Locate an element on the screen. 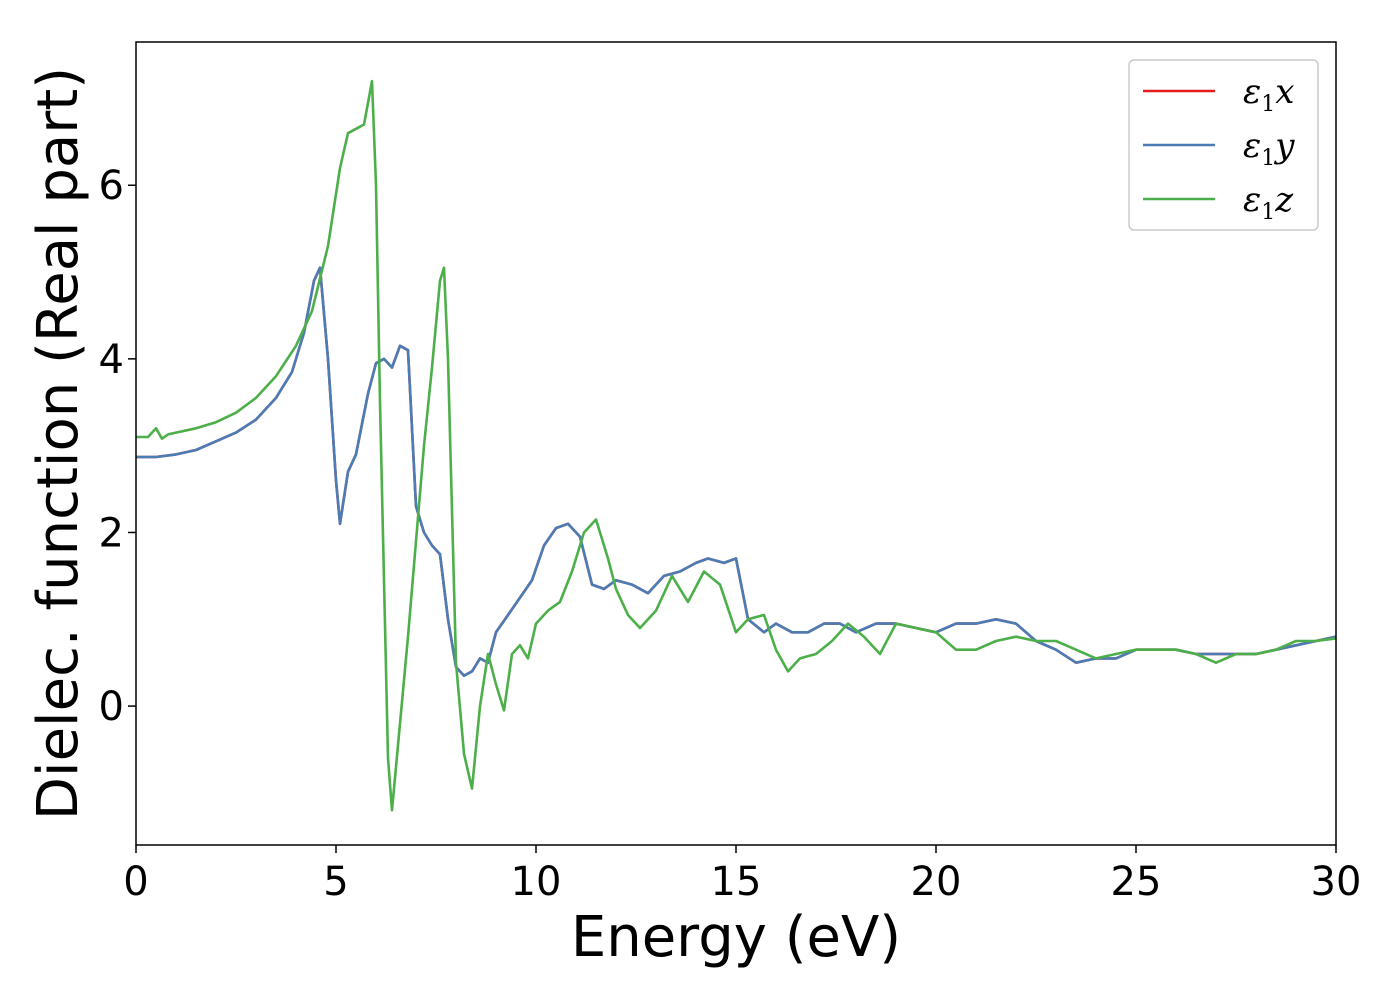 The height and width of the screenshot is (1000, 1400). y-axis-ticks: 0 2 4 6 is located at coordinates (117, 446).